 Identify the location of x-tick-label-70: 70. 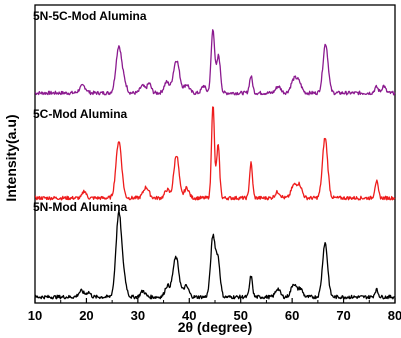
(343, 315).